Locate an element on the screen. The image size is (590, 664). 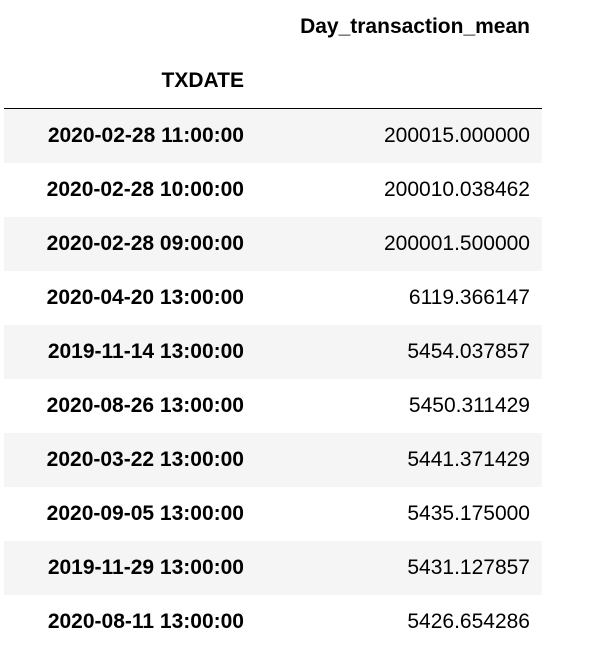
table-row: 2020-08-26 13:00:00 5450.311429 is located at coordinates (273, 406).